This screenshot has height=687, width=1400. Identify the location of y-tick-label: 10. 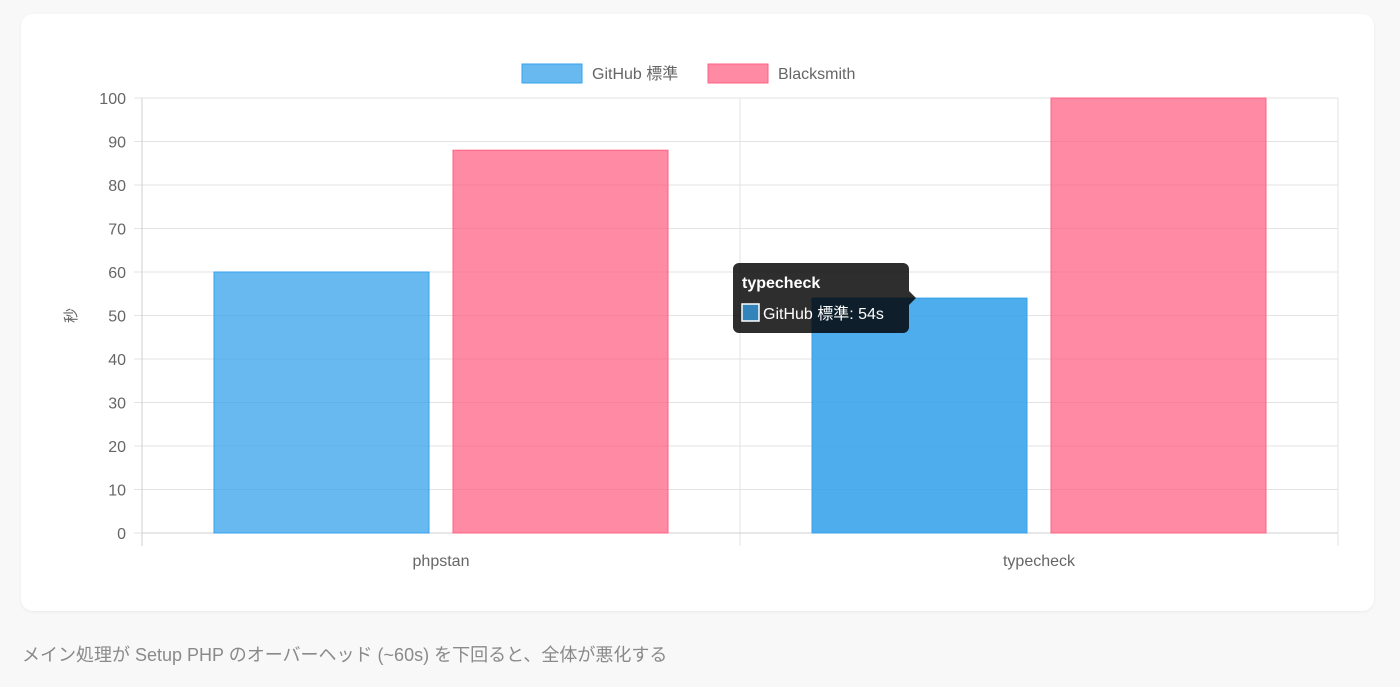
(117, 491).